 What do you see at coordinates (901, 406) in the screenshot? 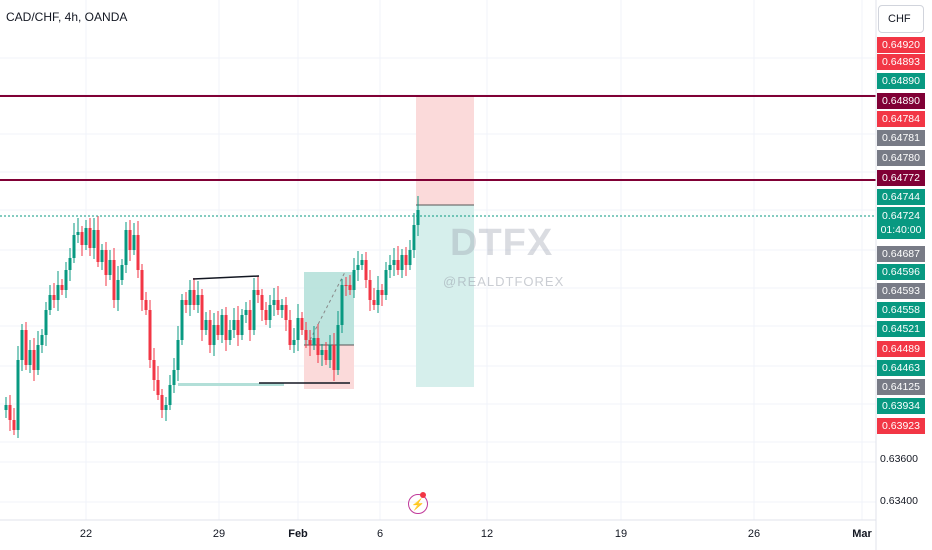
I see `price-label: 0.63934` at bounding box center [901, 406].